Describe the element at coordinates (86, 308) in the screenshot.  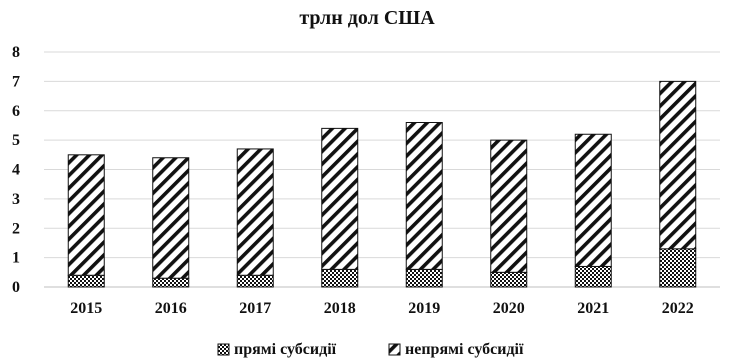
I see `x-tick-label: 2015` at that location.